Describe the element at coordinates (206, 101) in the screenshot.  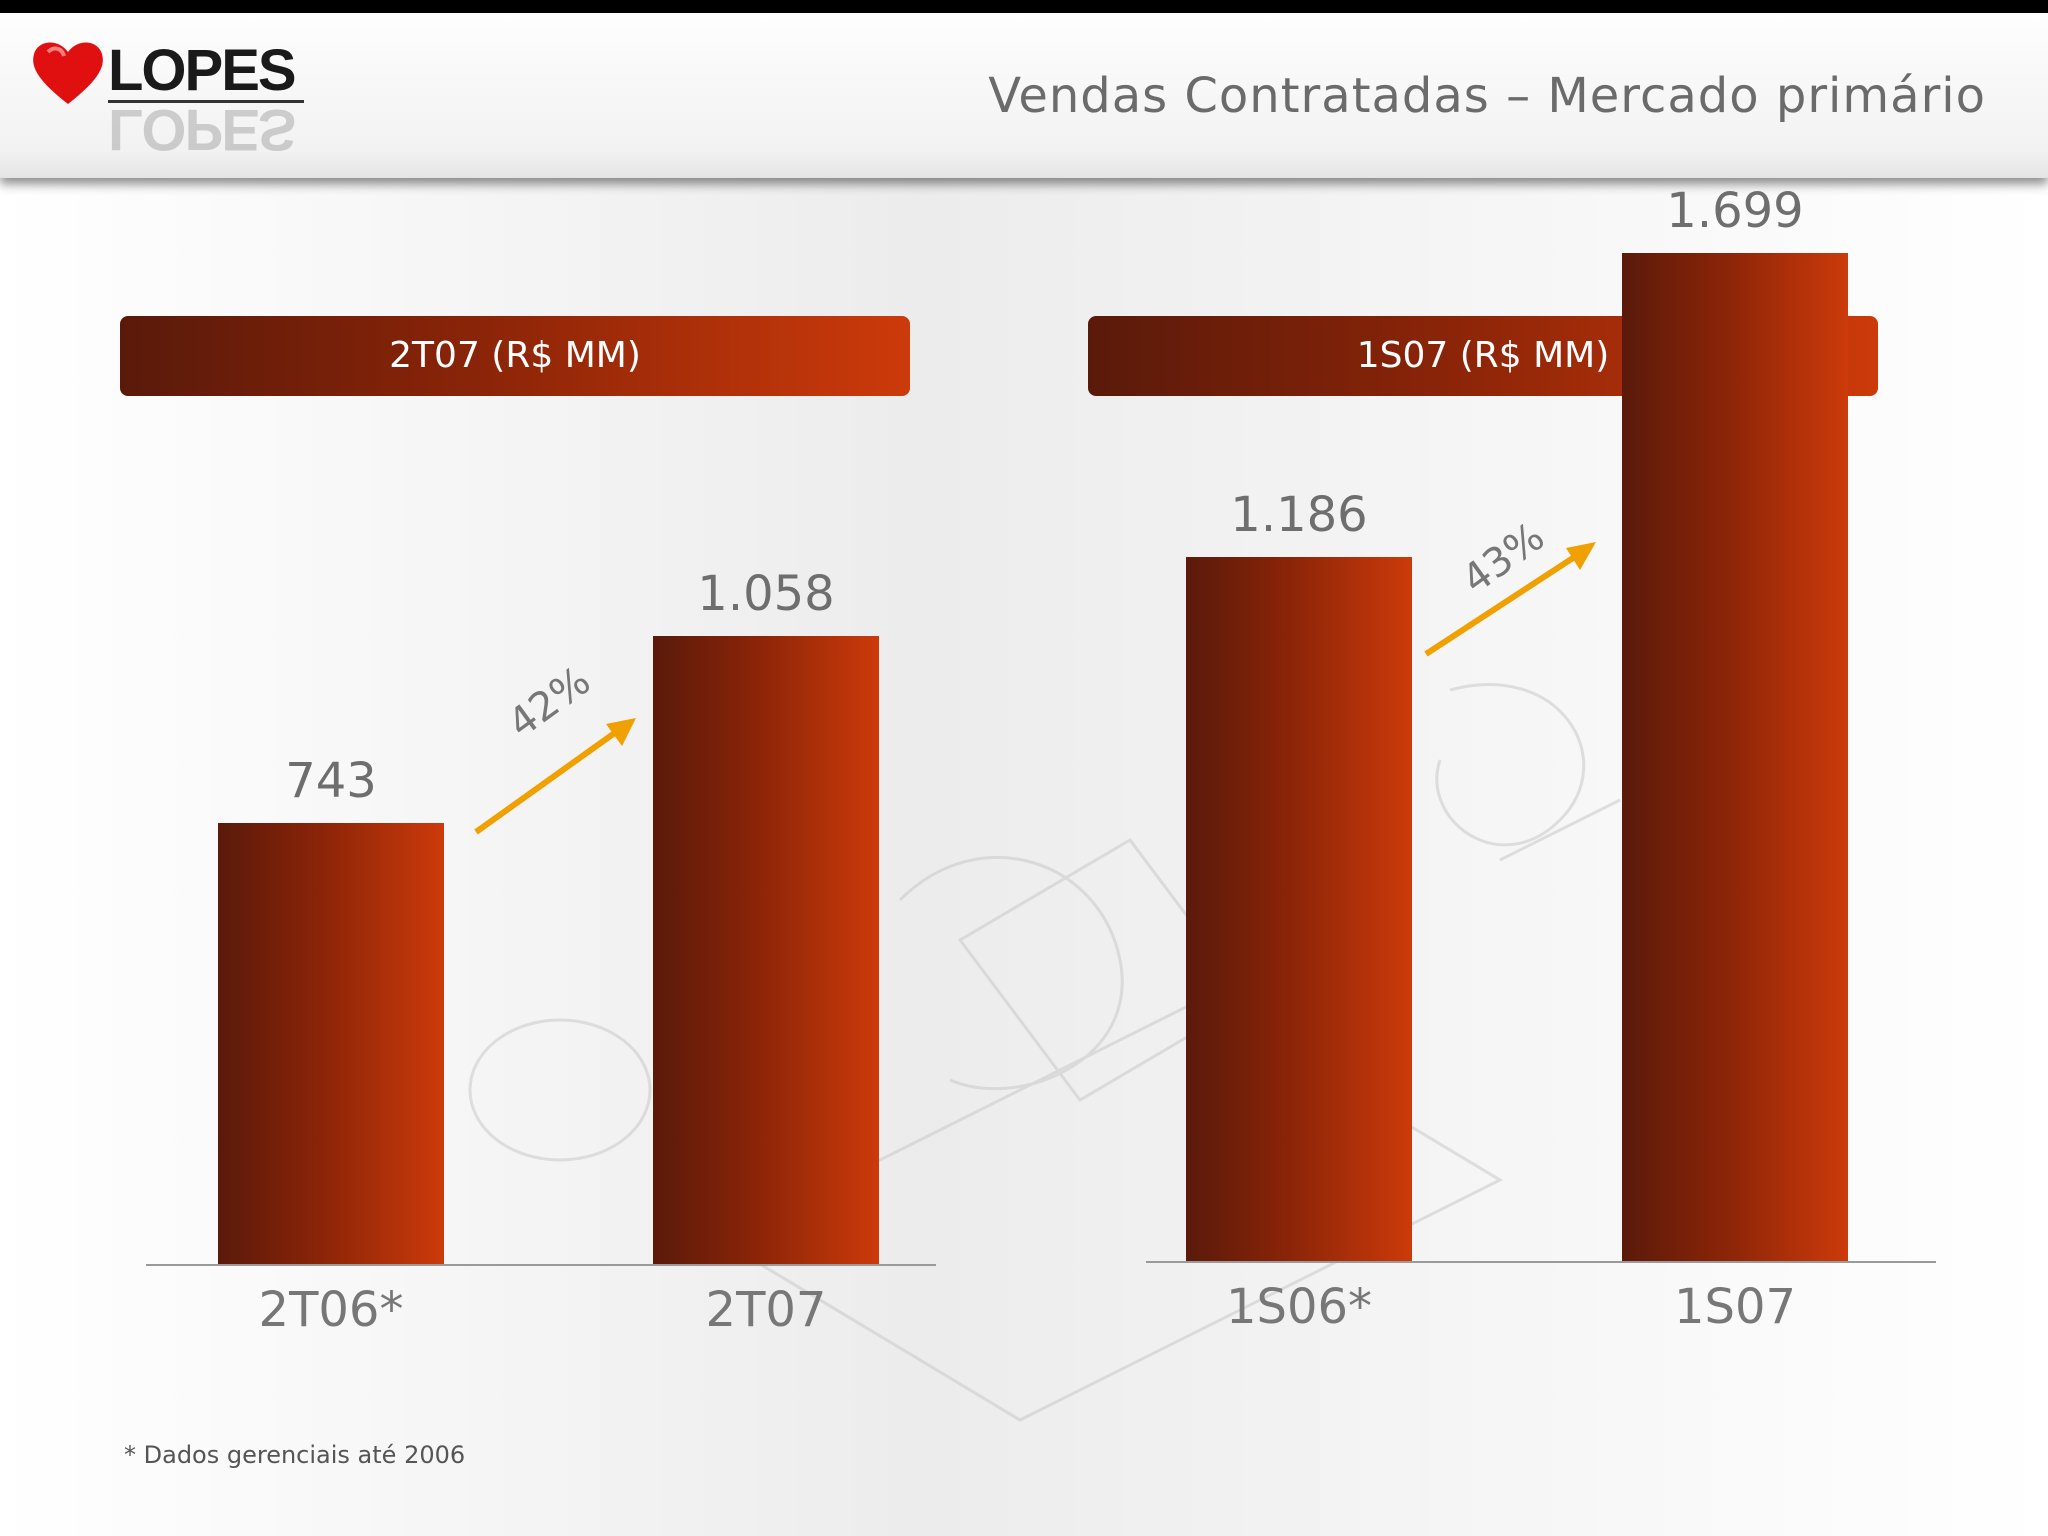
I see `logo-underline` at that location.